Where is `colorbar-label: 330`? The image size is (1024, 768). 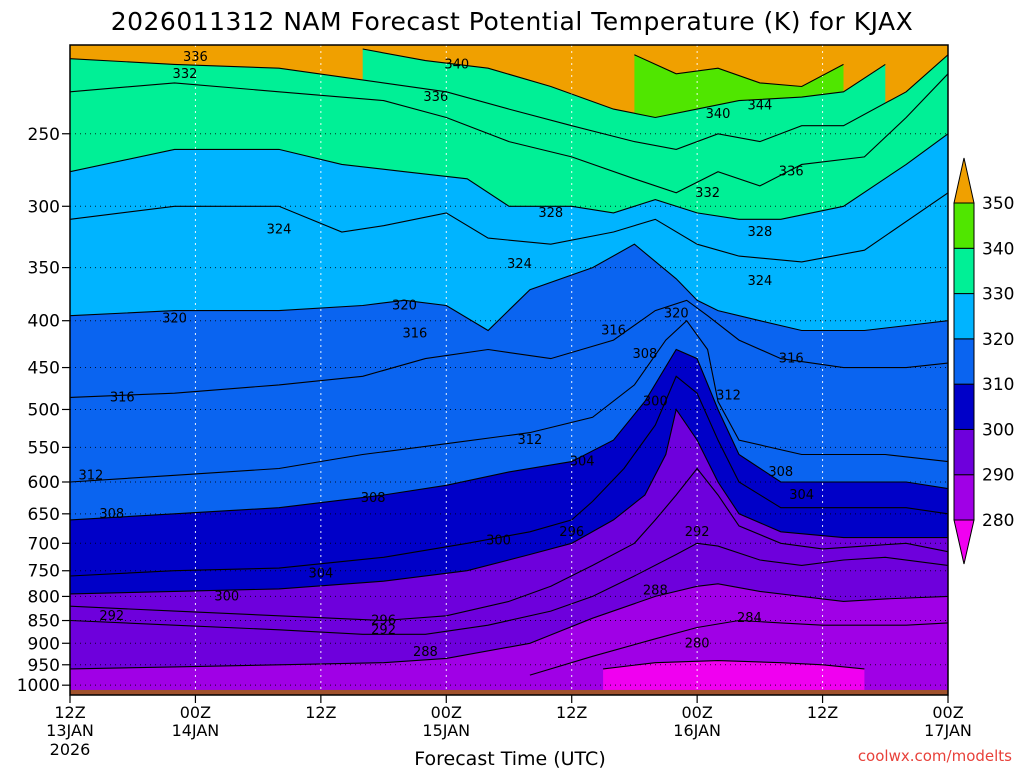 colorbar-label: 330 is located at coordinates (998, 295).